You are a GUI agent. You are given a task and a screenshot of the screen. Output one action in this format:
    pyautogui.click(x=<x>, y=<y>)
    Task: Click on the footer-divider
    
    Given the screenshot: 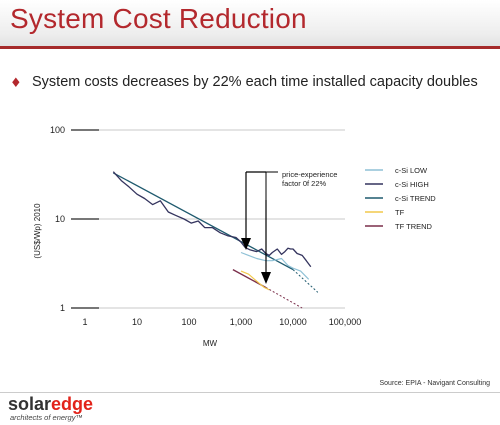 What is the action you would take?
    pyautogui.click(x=250, y=392)
    